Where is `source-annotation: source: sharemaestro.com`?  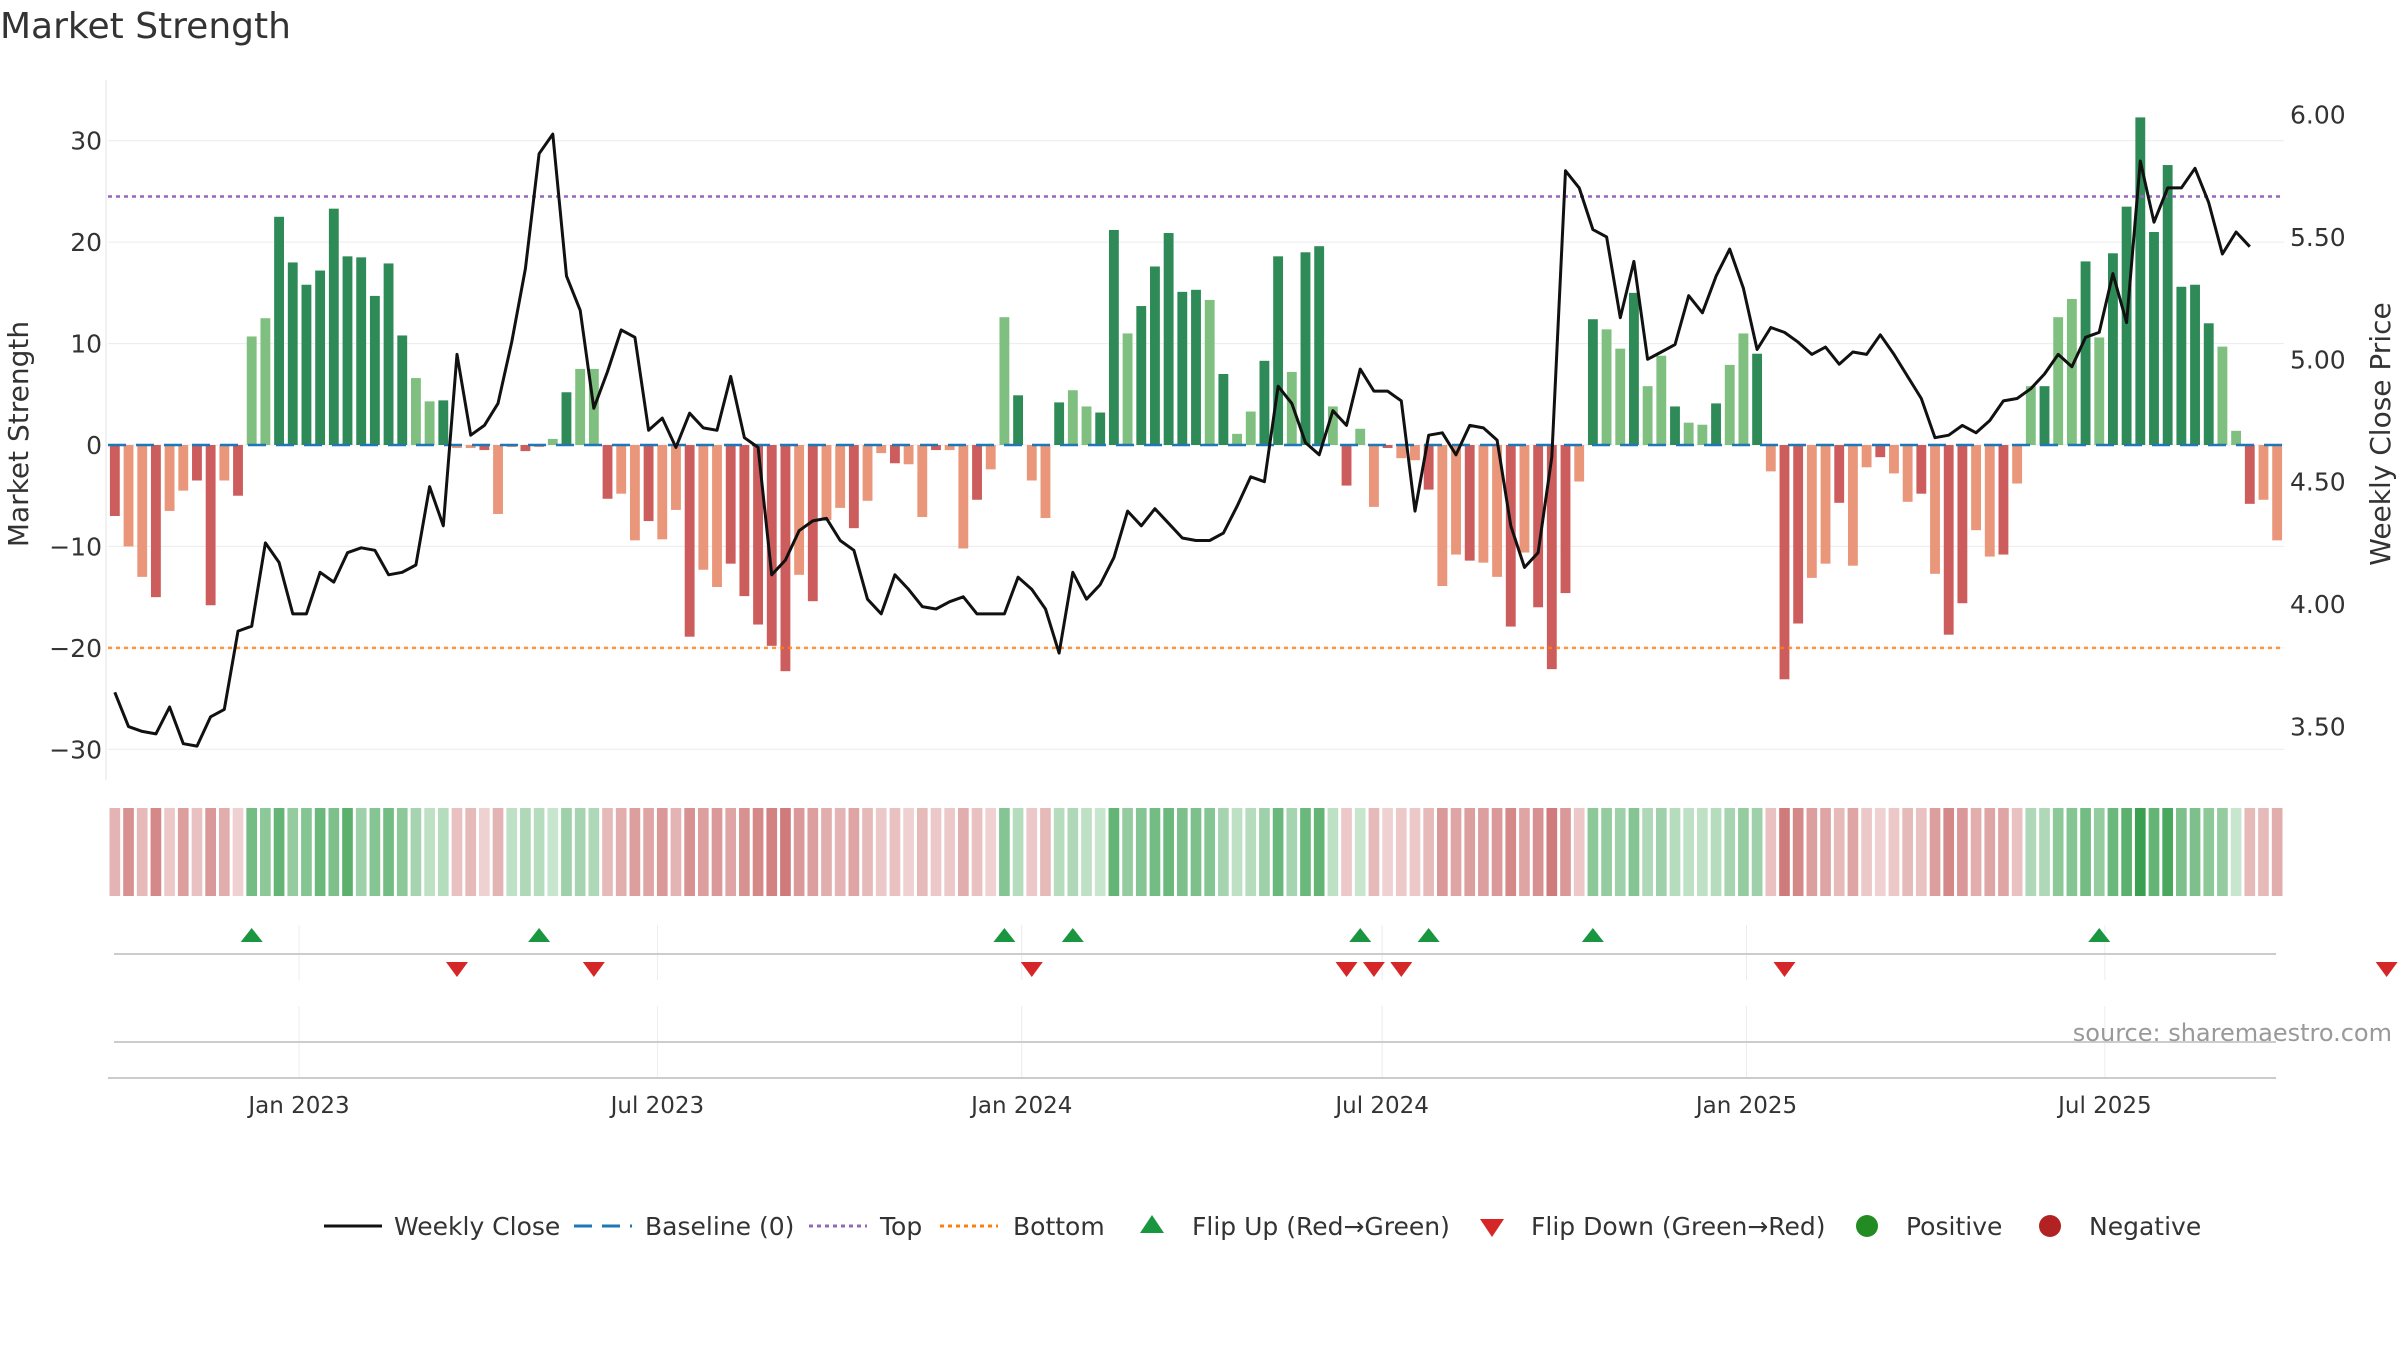
source-annotation: source: sharemaestro.com is located at coordinates (2232, 1033).